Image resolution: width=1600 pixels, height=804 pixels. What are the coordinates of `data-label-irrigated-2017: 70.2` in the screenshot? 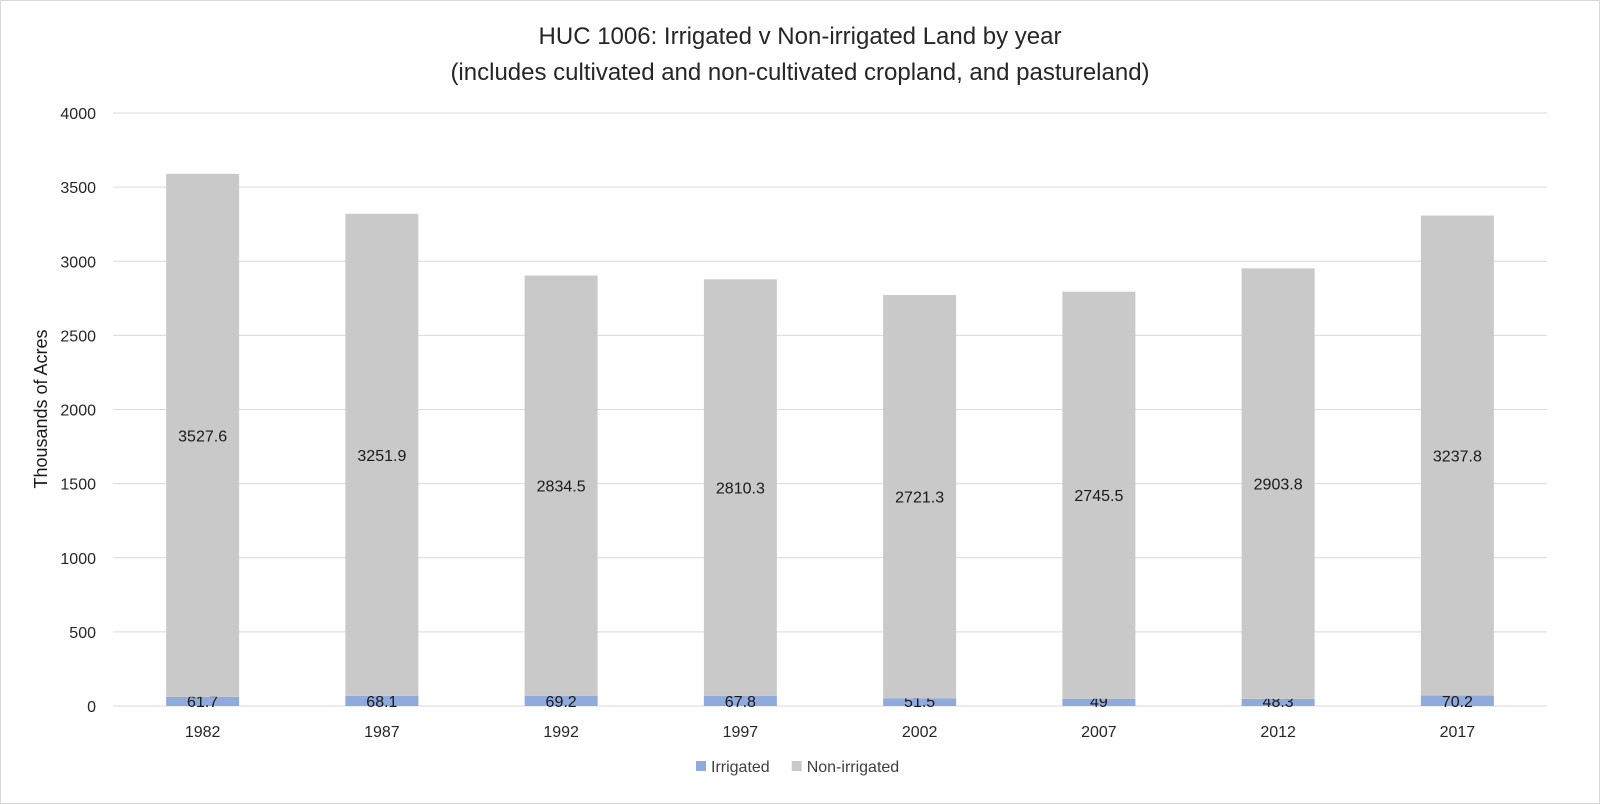 It's located at (1457, 702).